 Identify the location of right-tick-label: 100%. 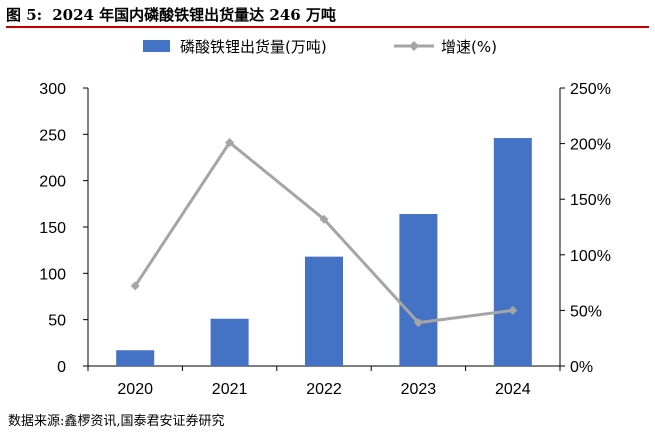
(590, 256).